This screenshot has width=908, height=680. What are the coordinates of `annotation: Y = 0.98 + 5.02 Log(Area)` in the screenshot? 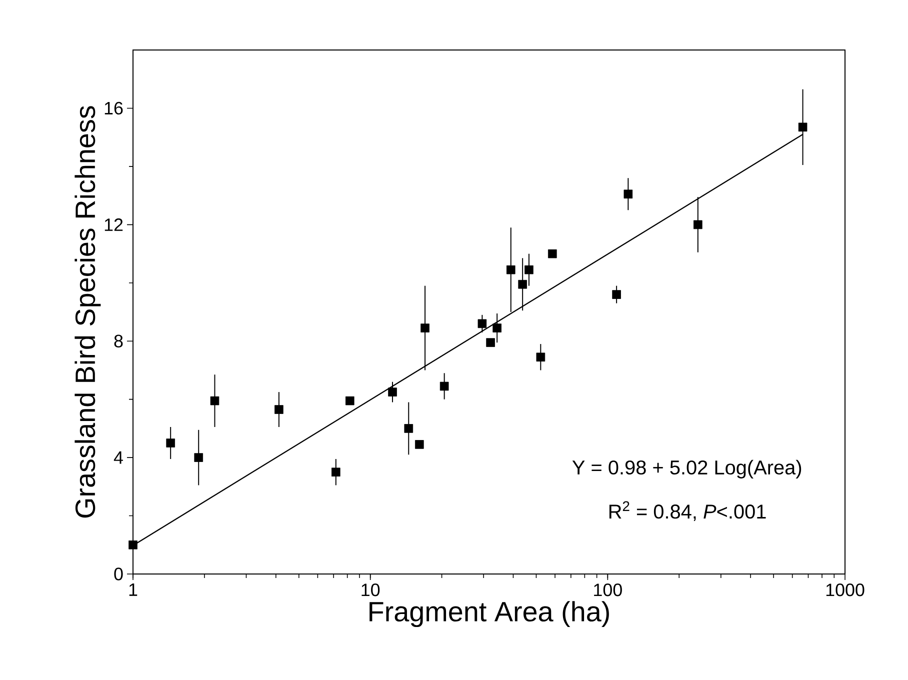 It's located at (687, 469).